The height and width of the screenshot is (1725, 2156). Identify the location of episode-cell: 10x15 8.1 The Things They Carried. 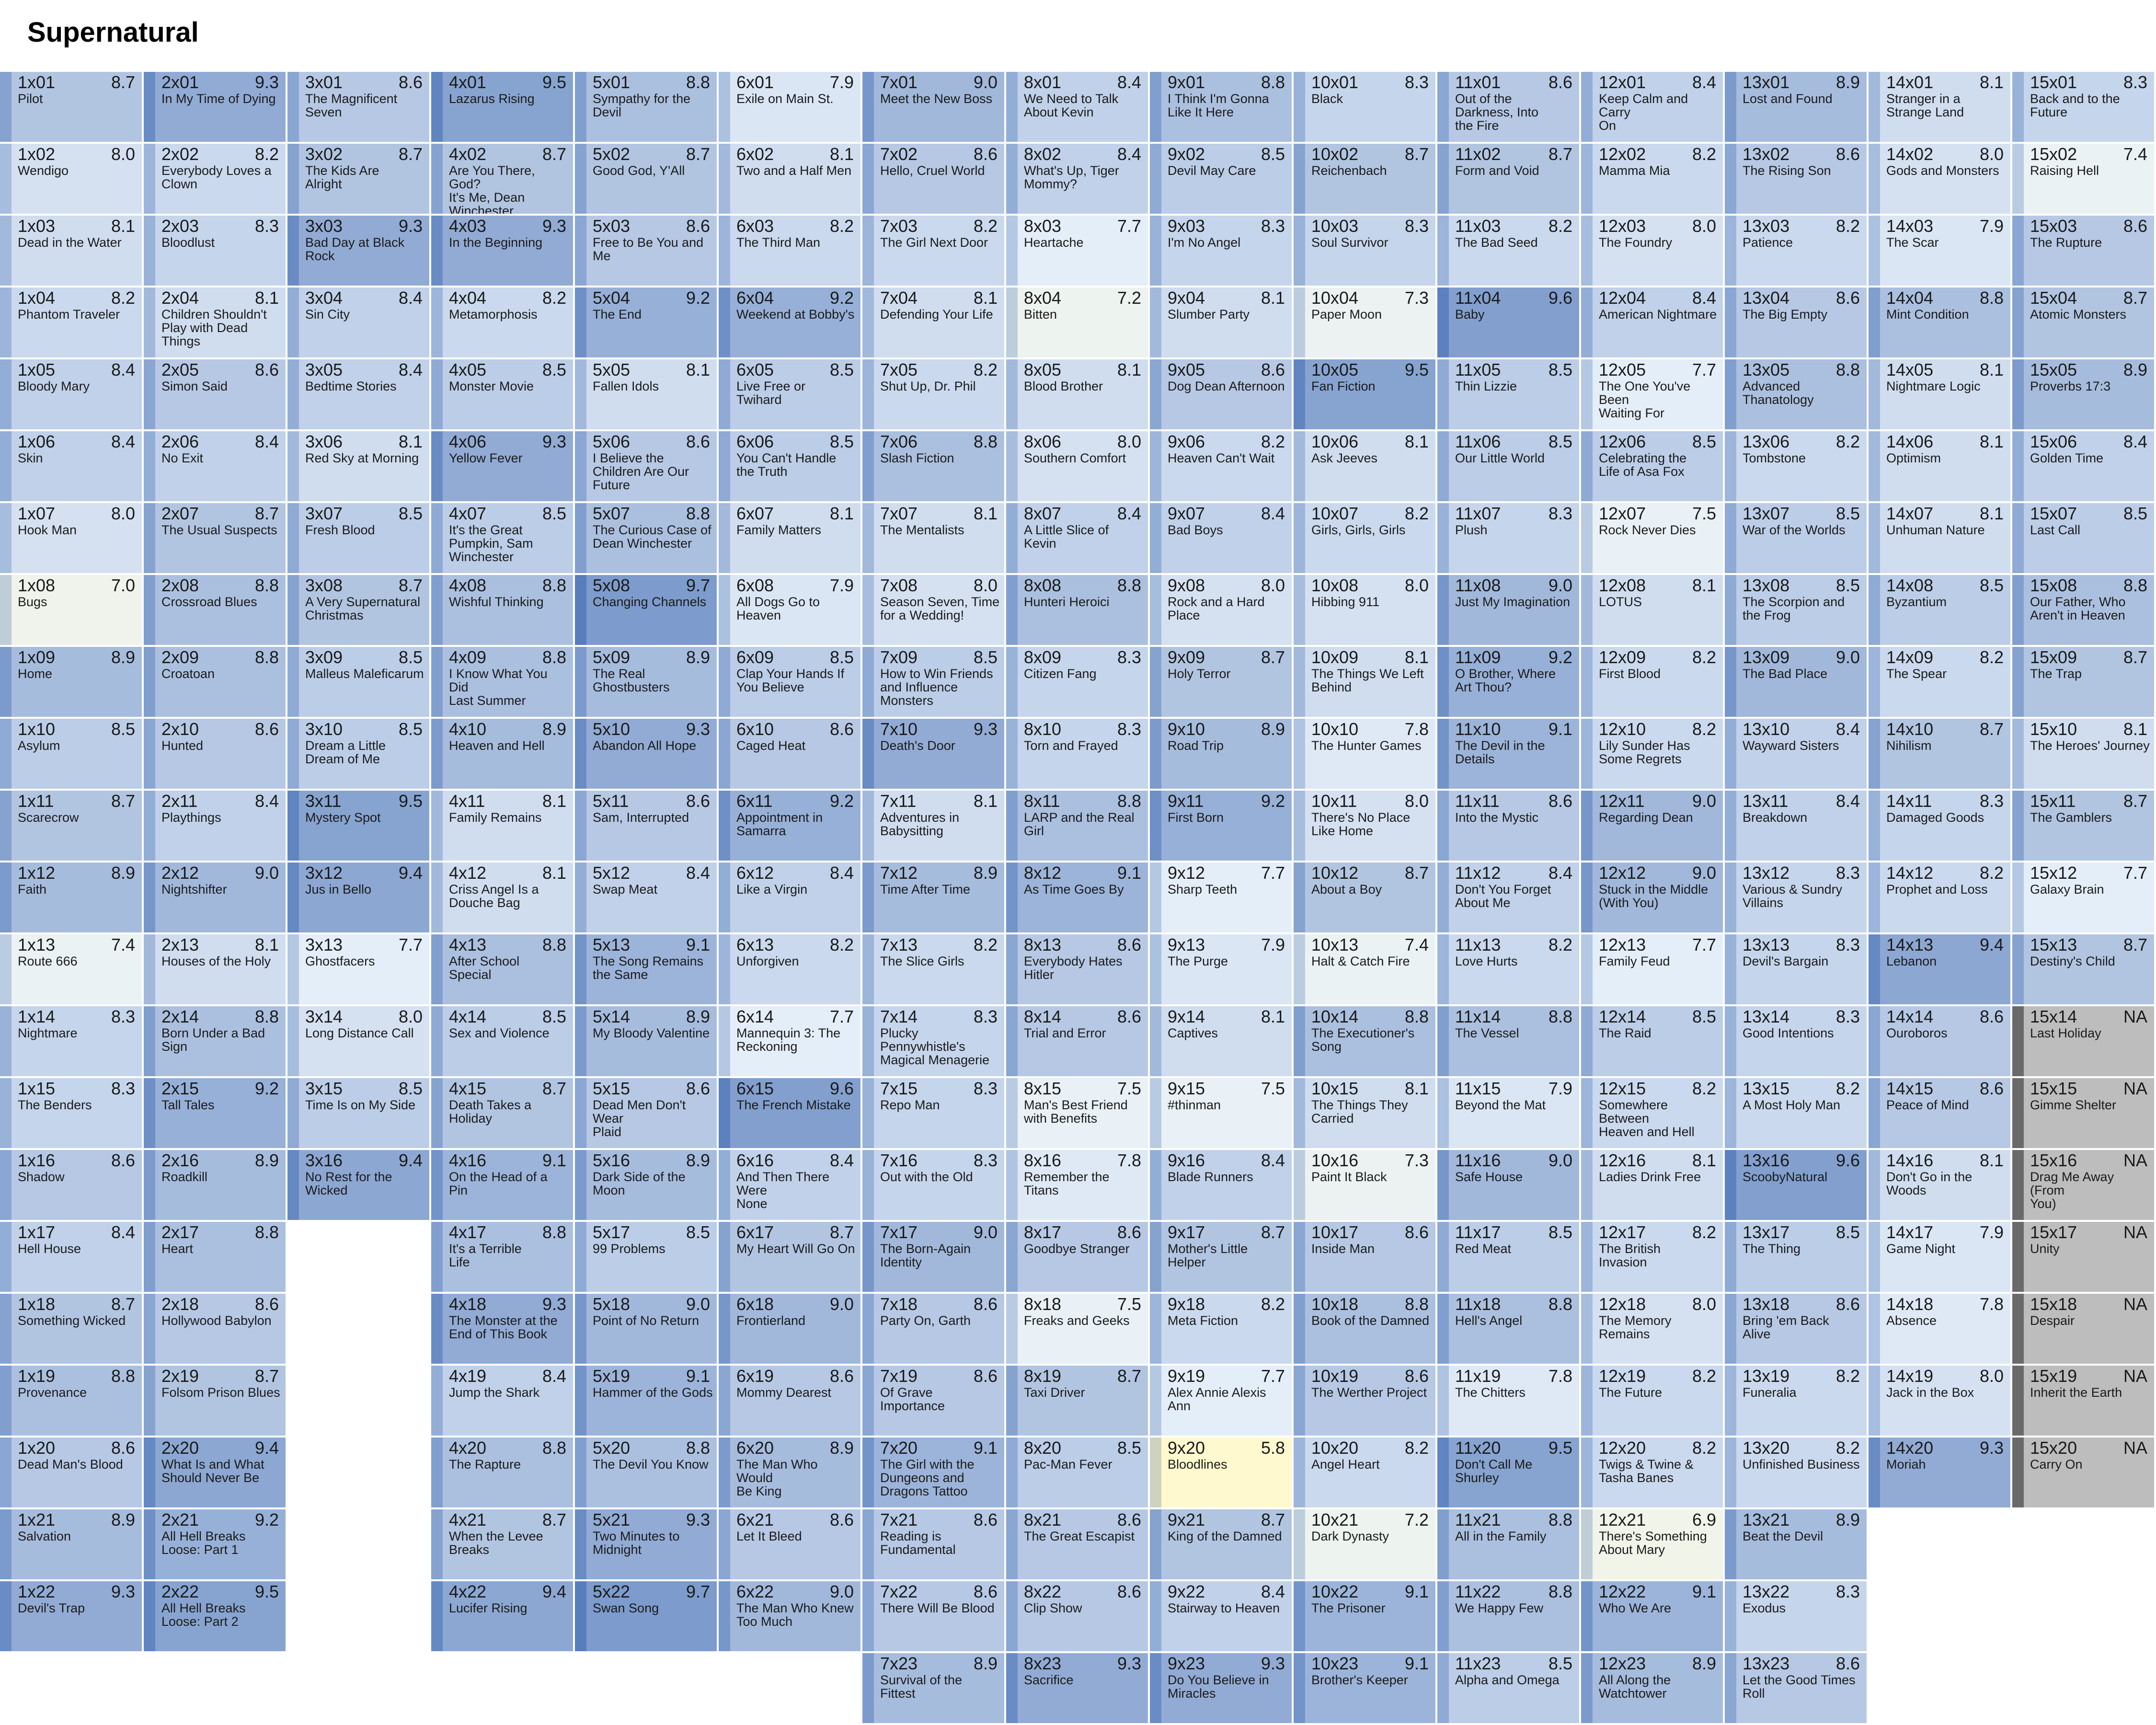
(1364, 1113).